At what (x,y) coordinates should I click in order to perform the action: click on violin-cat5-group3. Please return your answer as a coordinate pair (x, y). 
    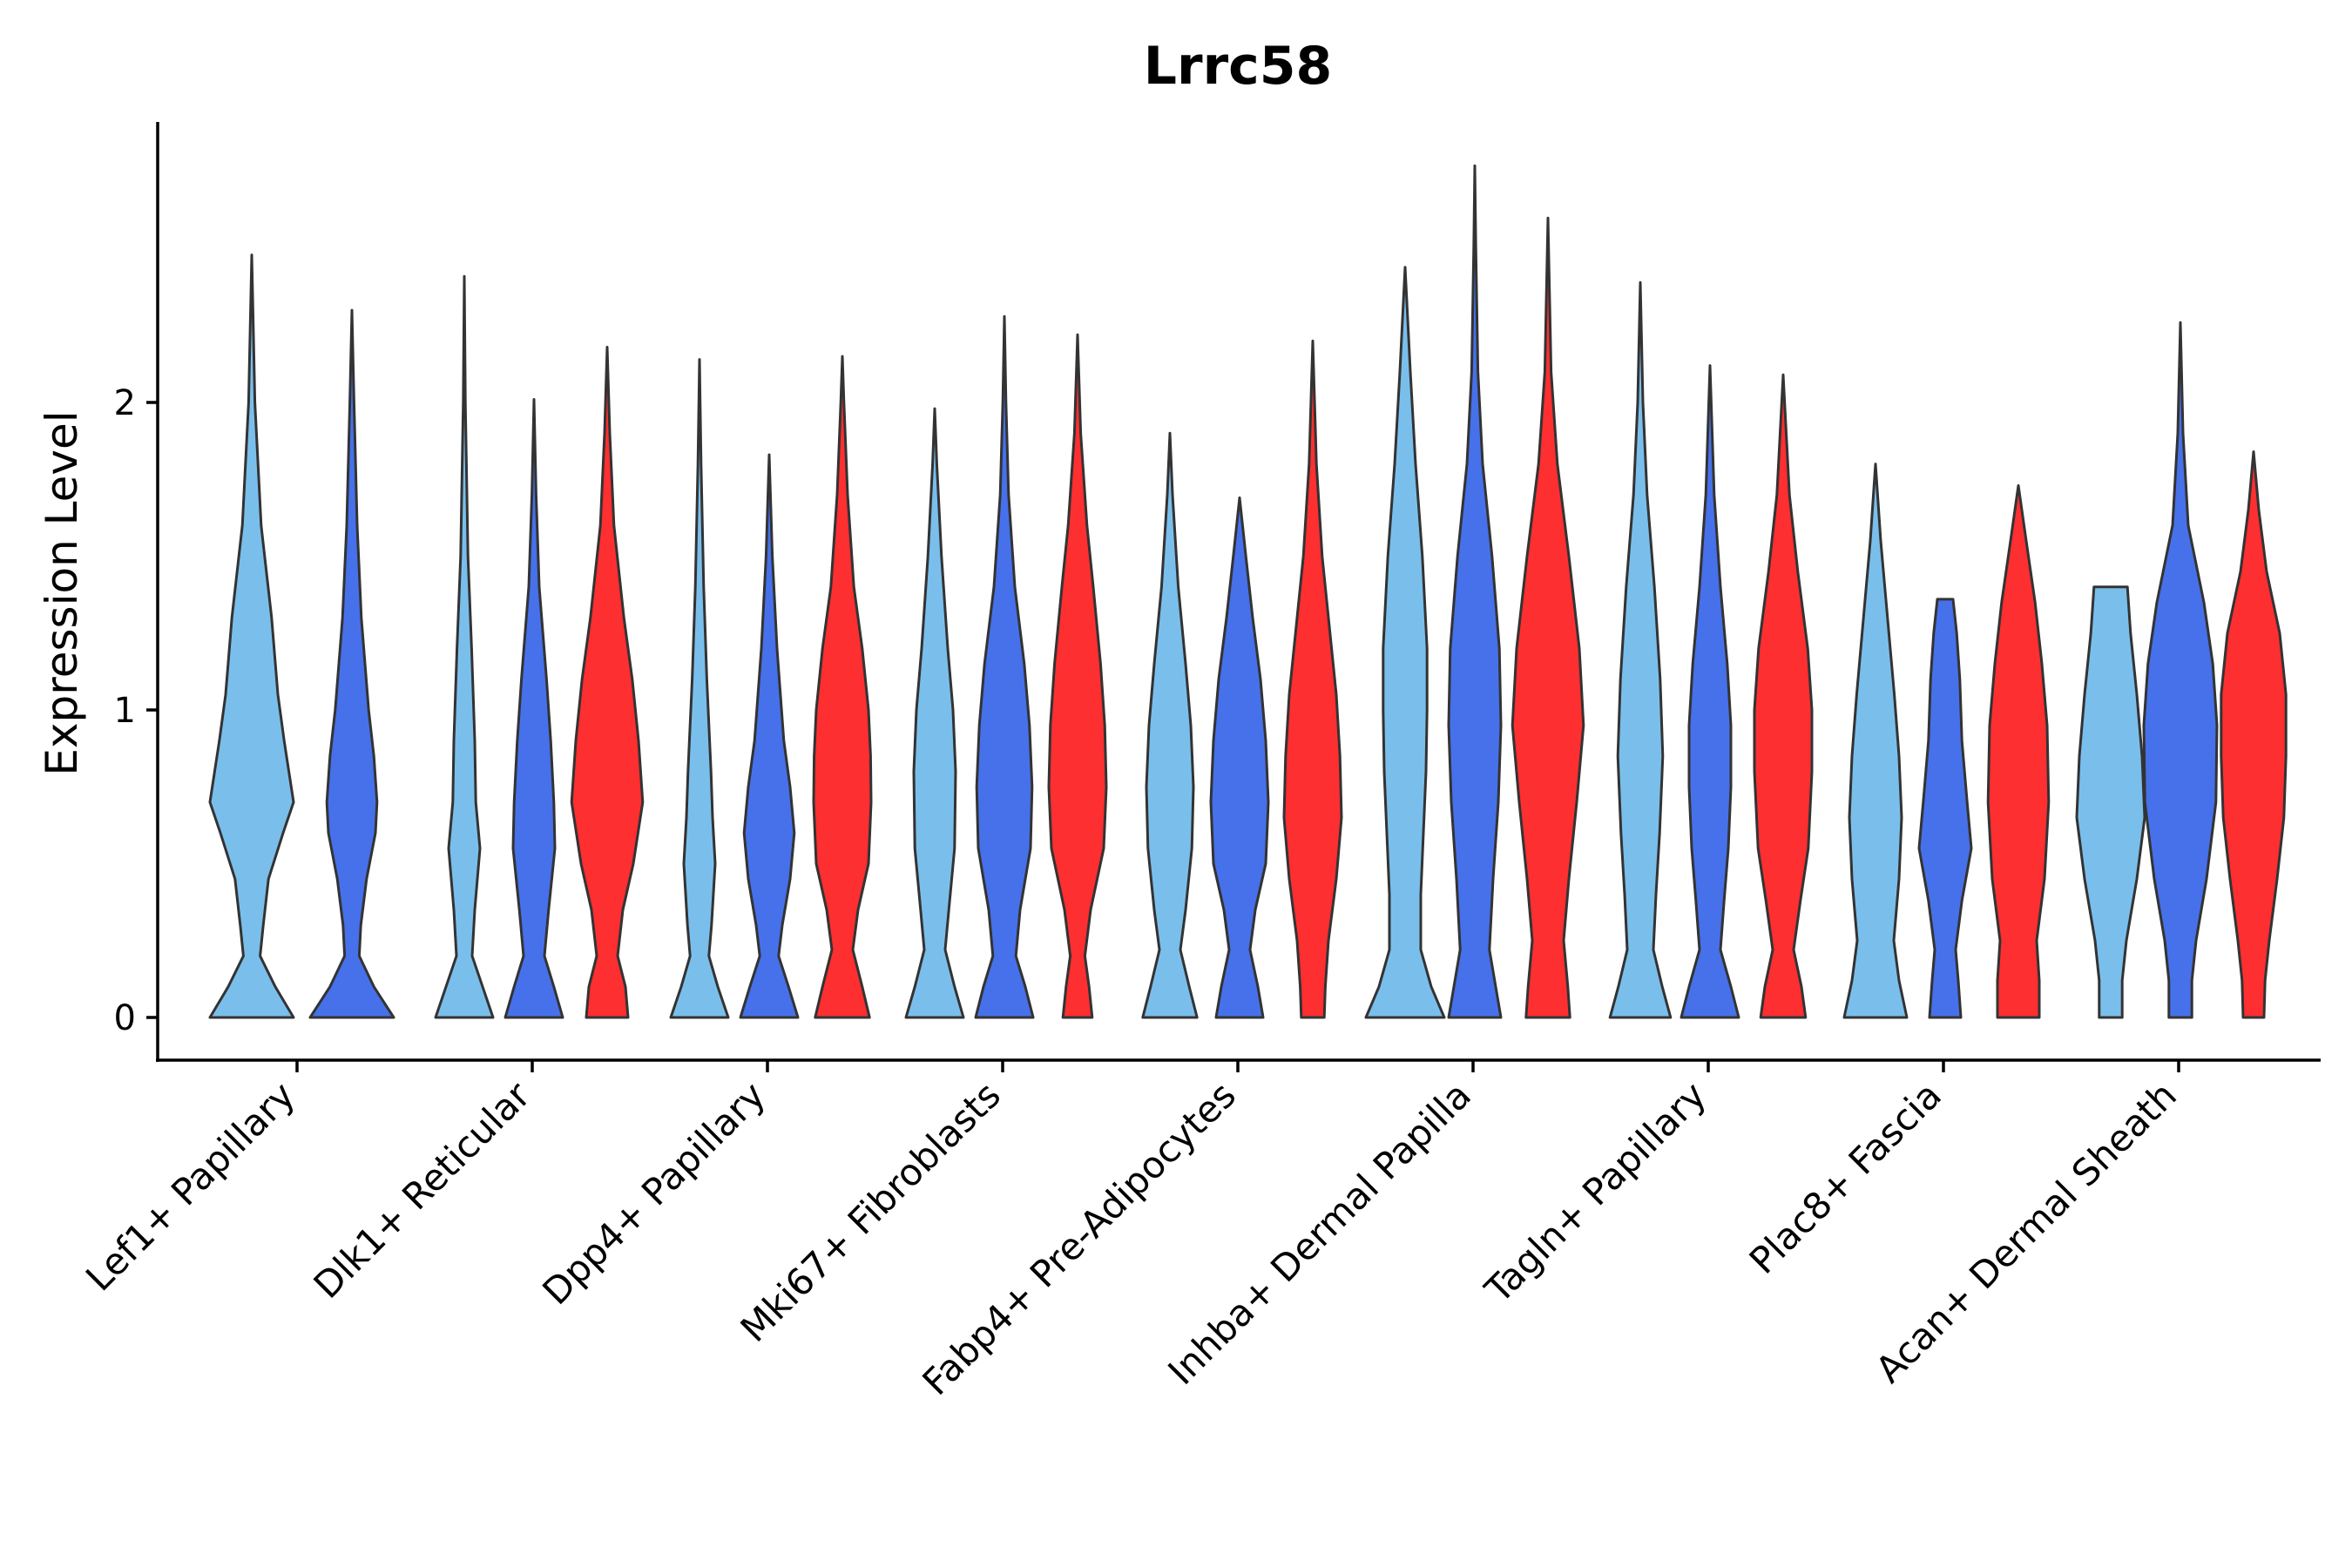
    Looking at the image, I should click on (1312, 679).